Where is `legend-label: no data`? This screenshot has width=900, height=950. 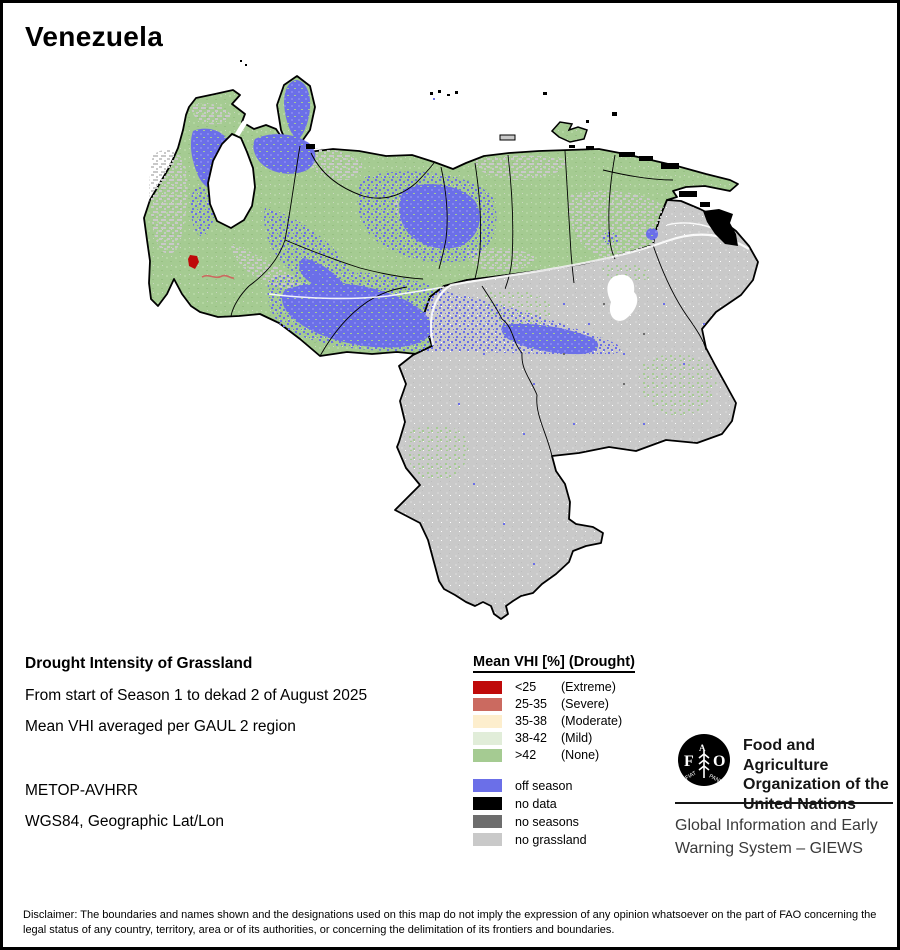 legend-label: no data is located at coordinates (536, 803).